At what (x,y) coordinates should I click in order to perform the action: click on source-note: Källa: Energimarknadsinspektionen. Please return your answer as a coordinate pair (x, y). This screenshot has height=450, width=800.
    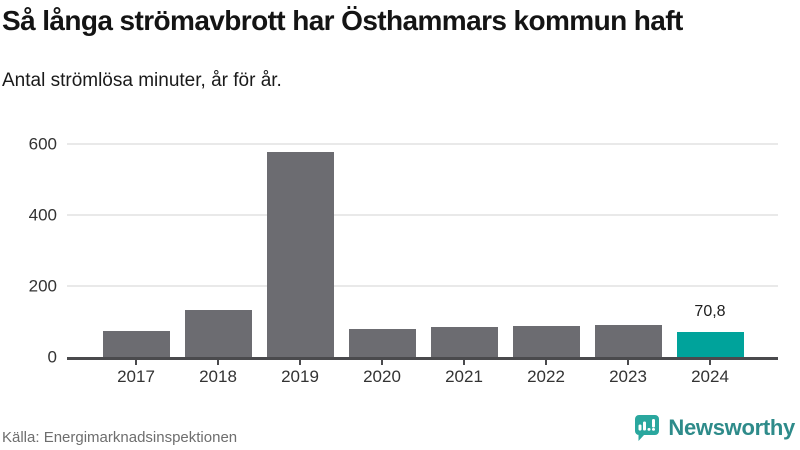
    Looking at the image, I should click on (120, 437).